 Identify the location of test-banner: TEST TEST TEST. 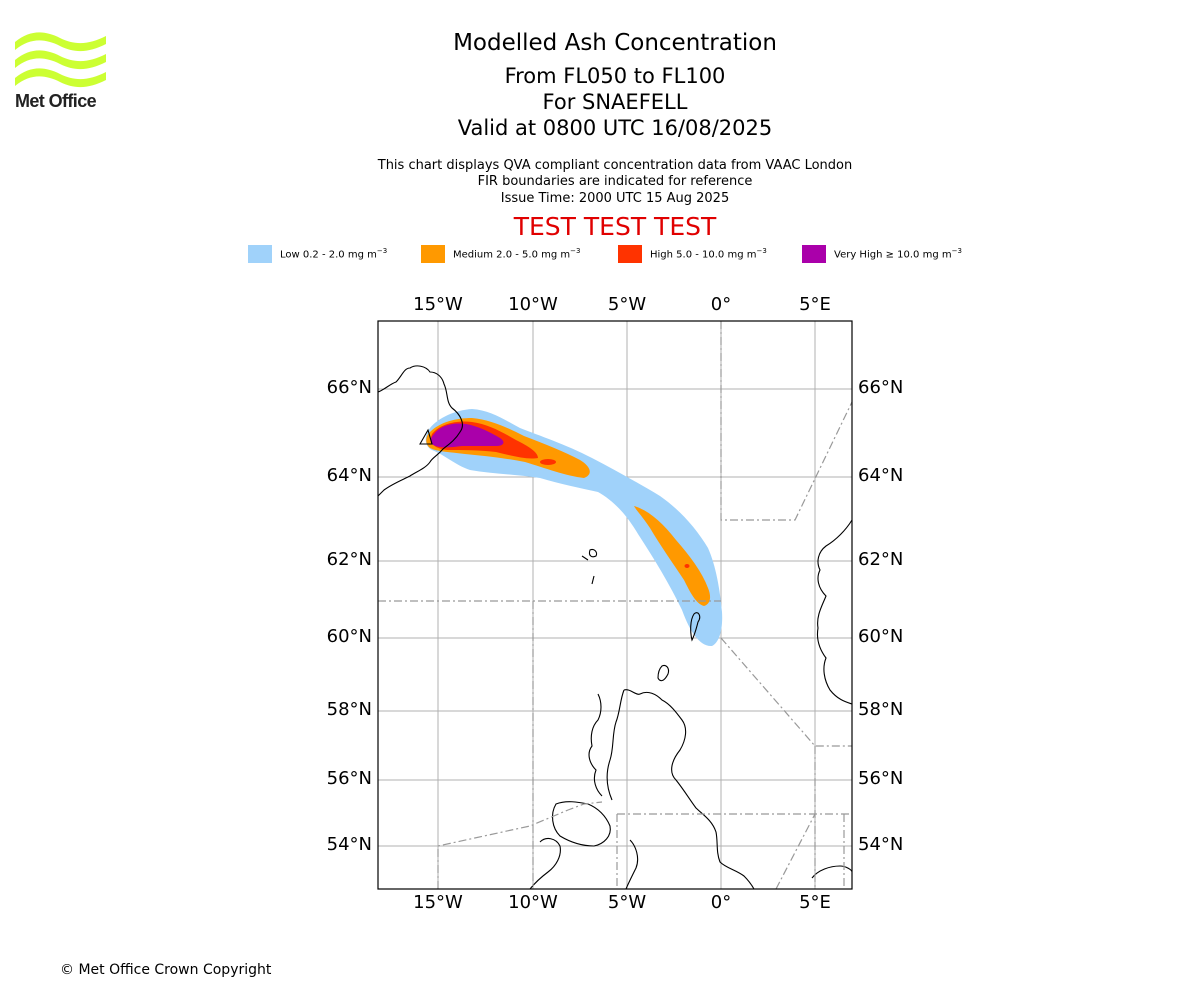
(615, 226).